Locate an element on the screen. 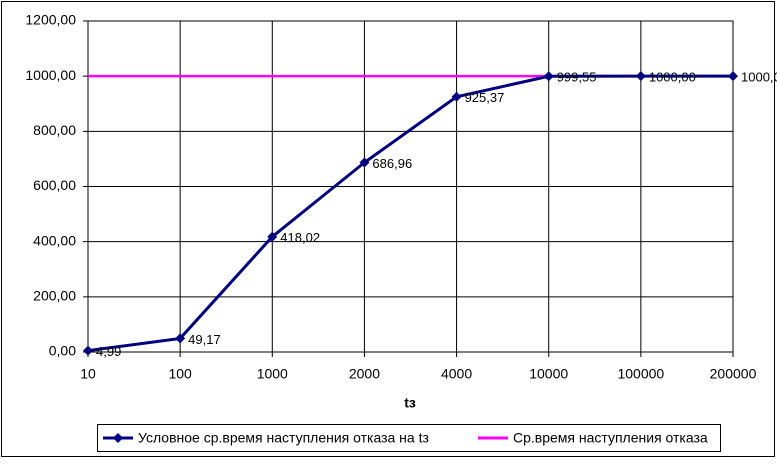  data-label: 925,37 is located at coordinates (485, 97).